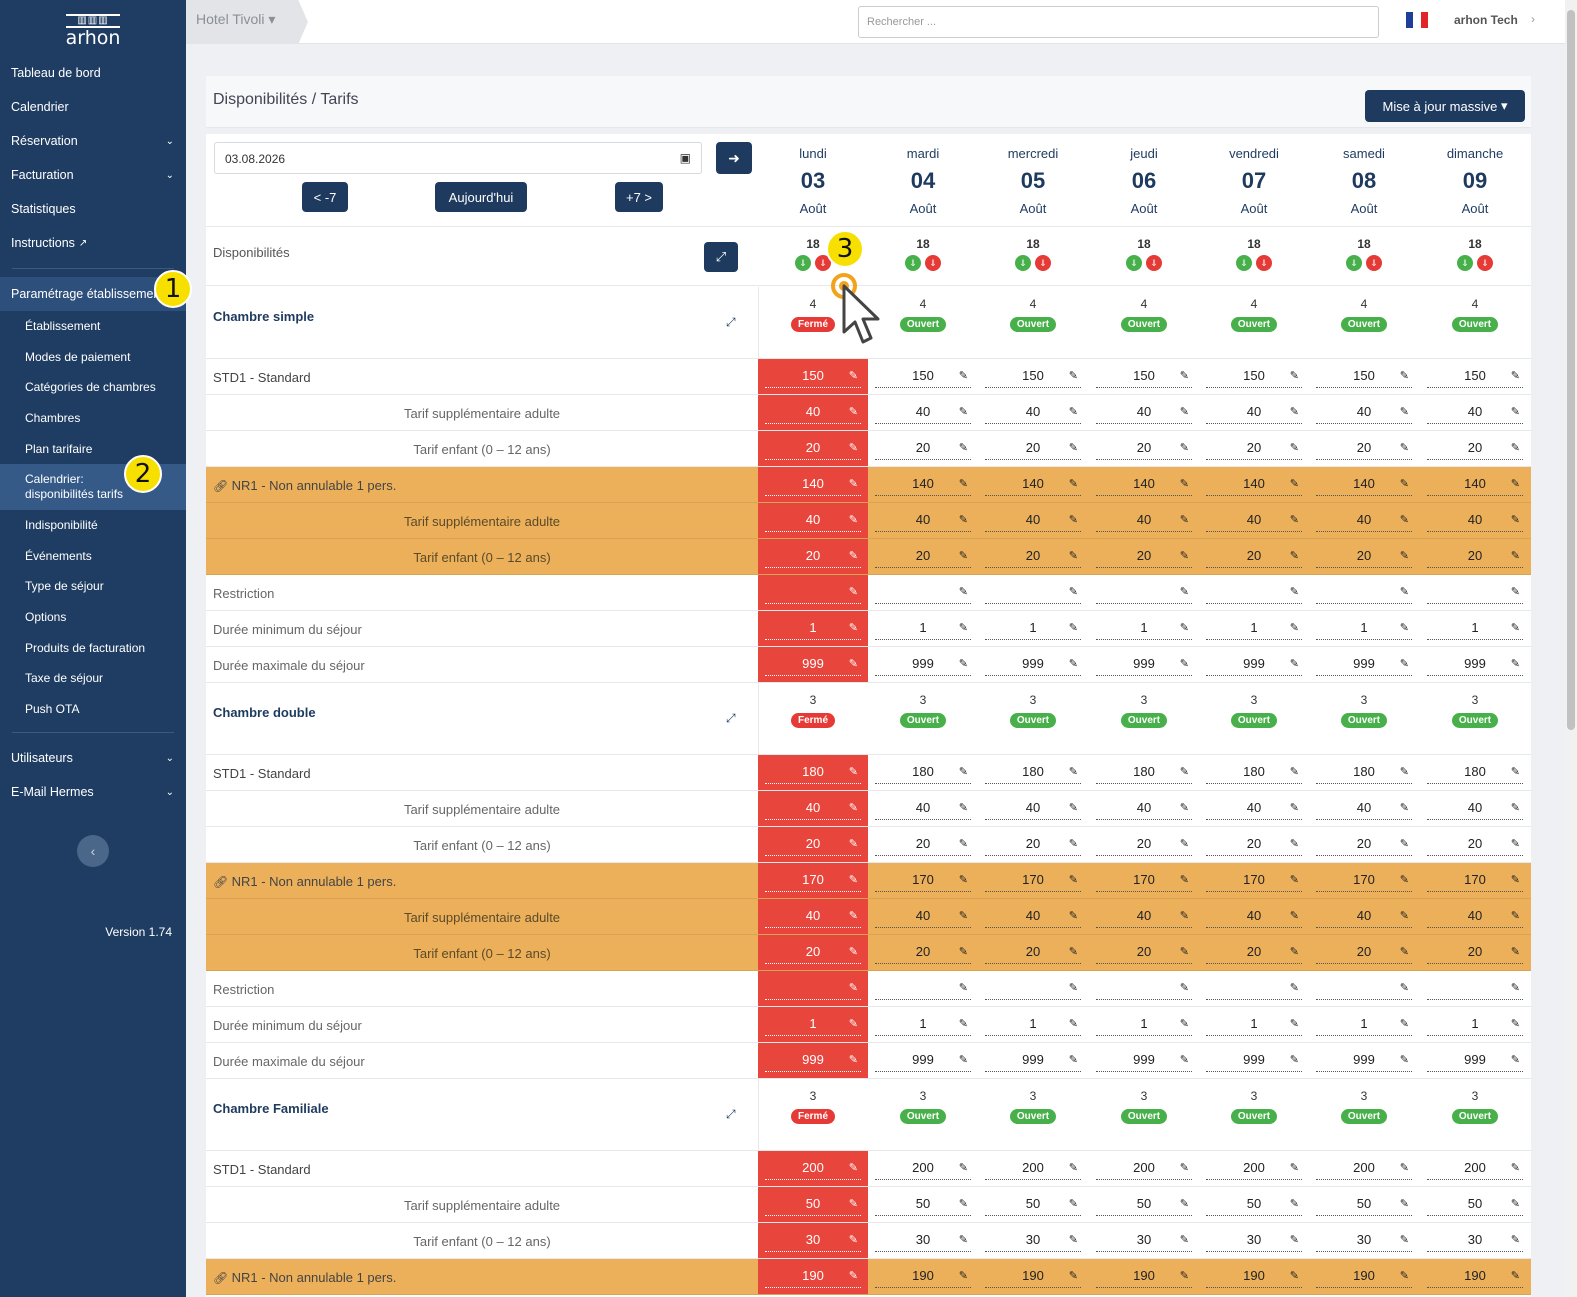 The width and height of the screenshot is (1577, 1297). I want to click on status-badge: Fermé, so click(812, 324).